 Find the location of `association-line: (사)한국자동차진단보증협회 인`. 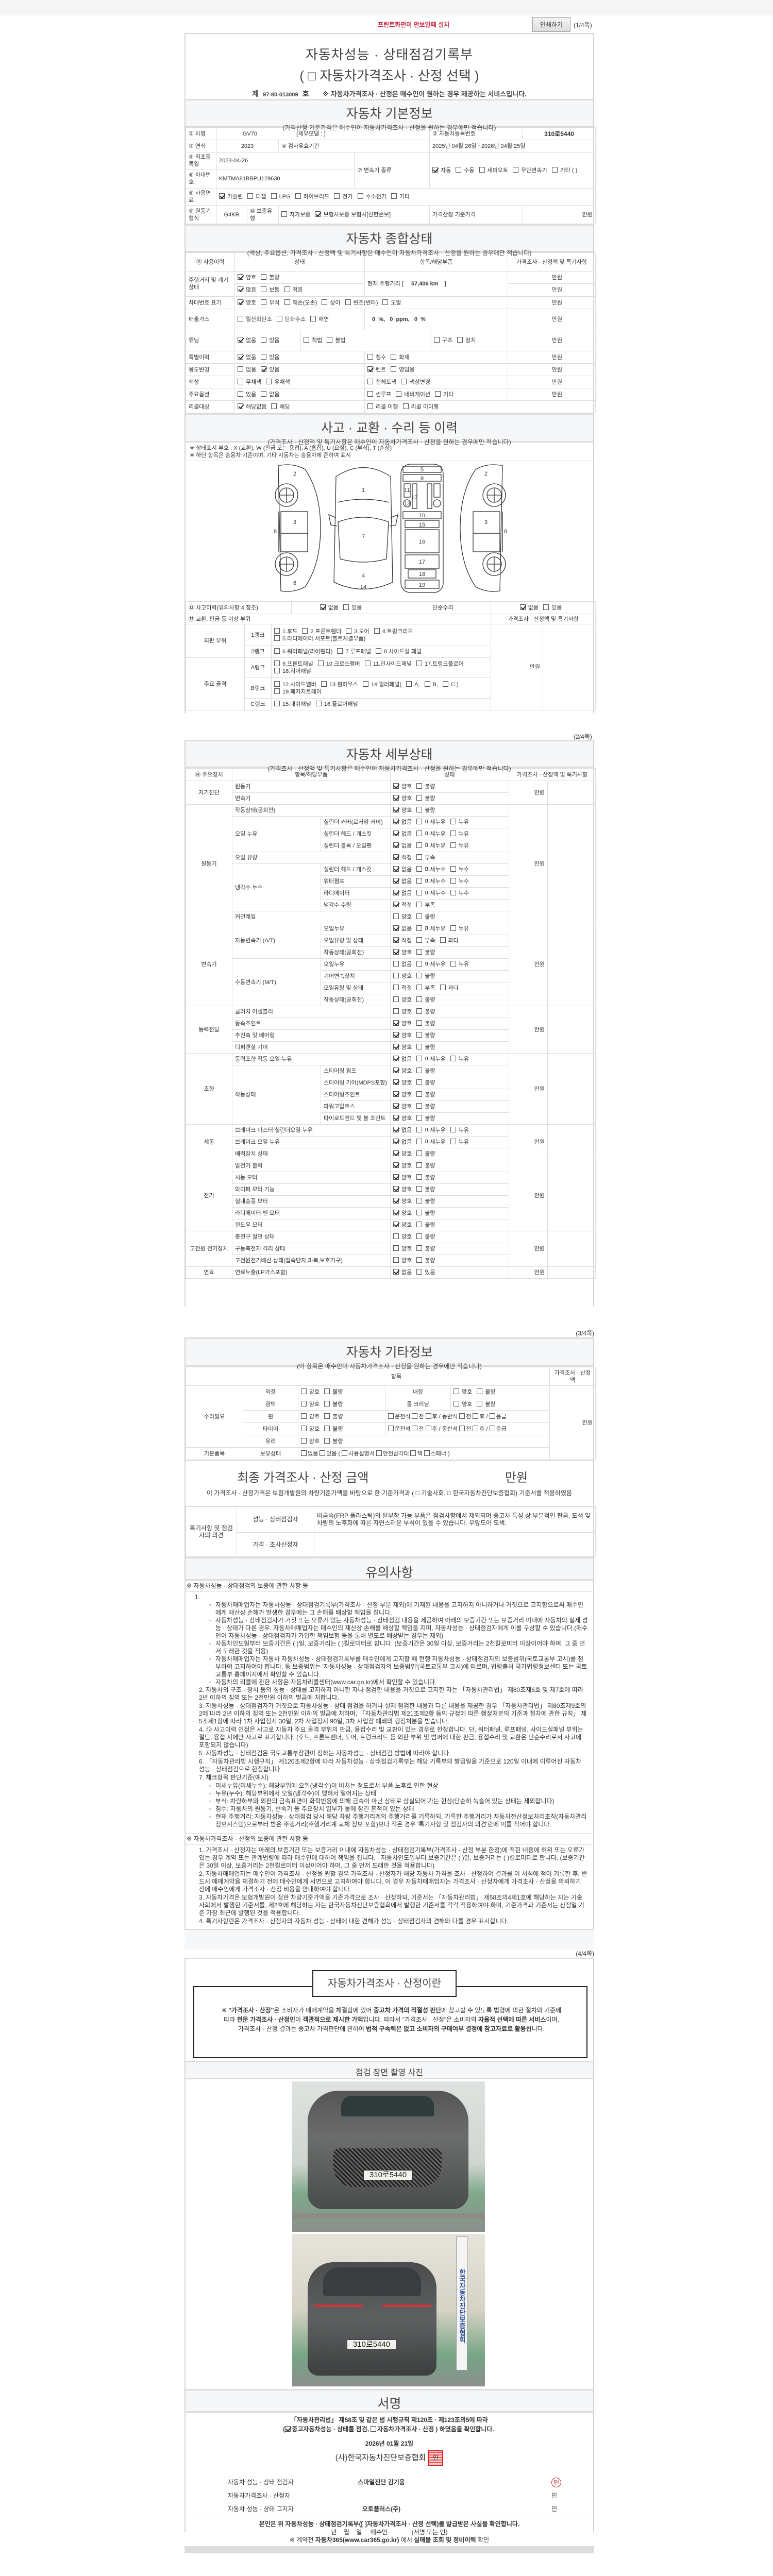

association-line: (사)한국자동차진단보증협회 인 is located at coordinates (389, 2458).